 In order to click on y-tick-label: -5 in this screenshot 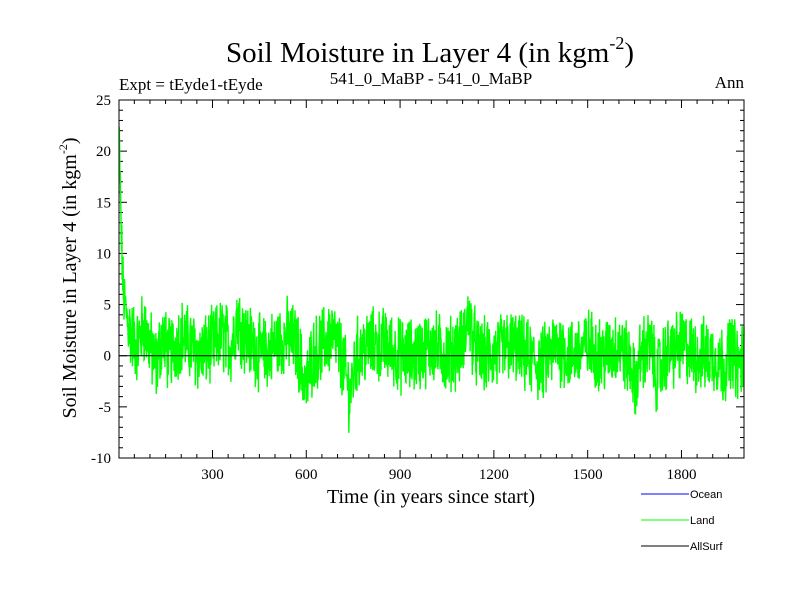, I will do `click(105, 408)`.